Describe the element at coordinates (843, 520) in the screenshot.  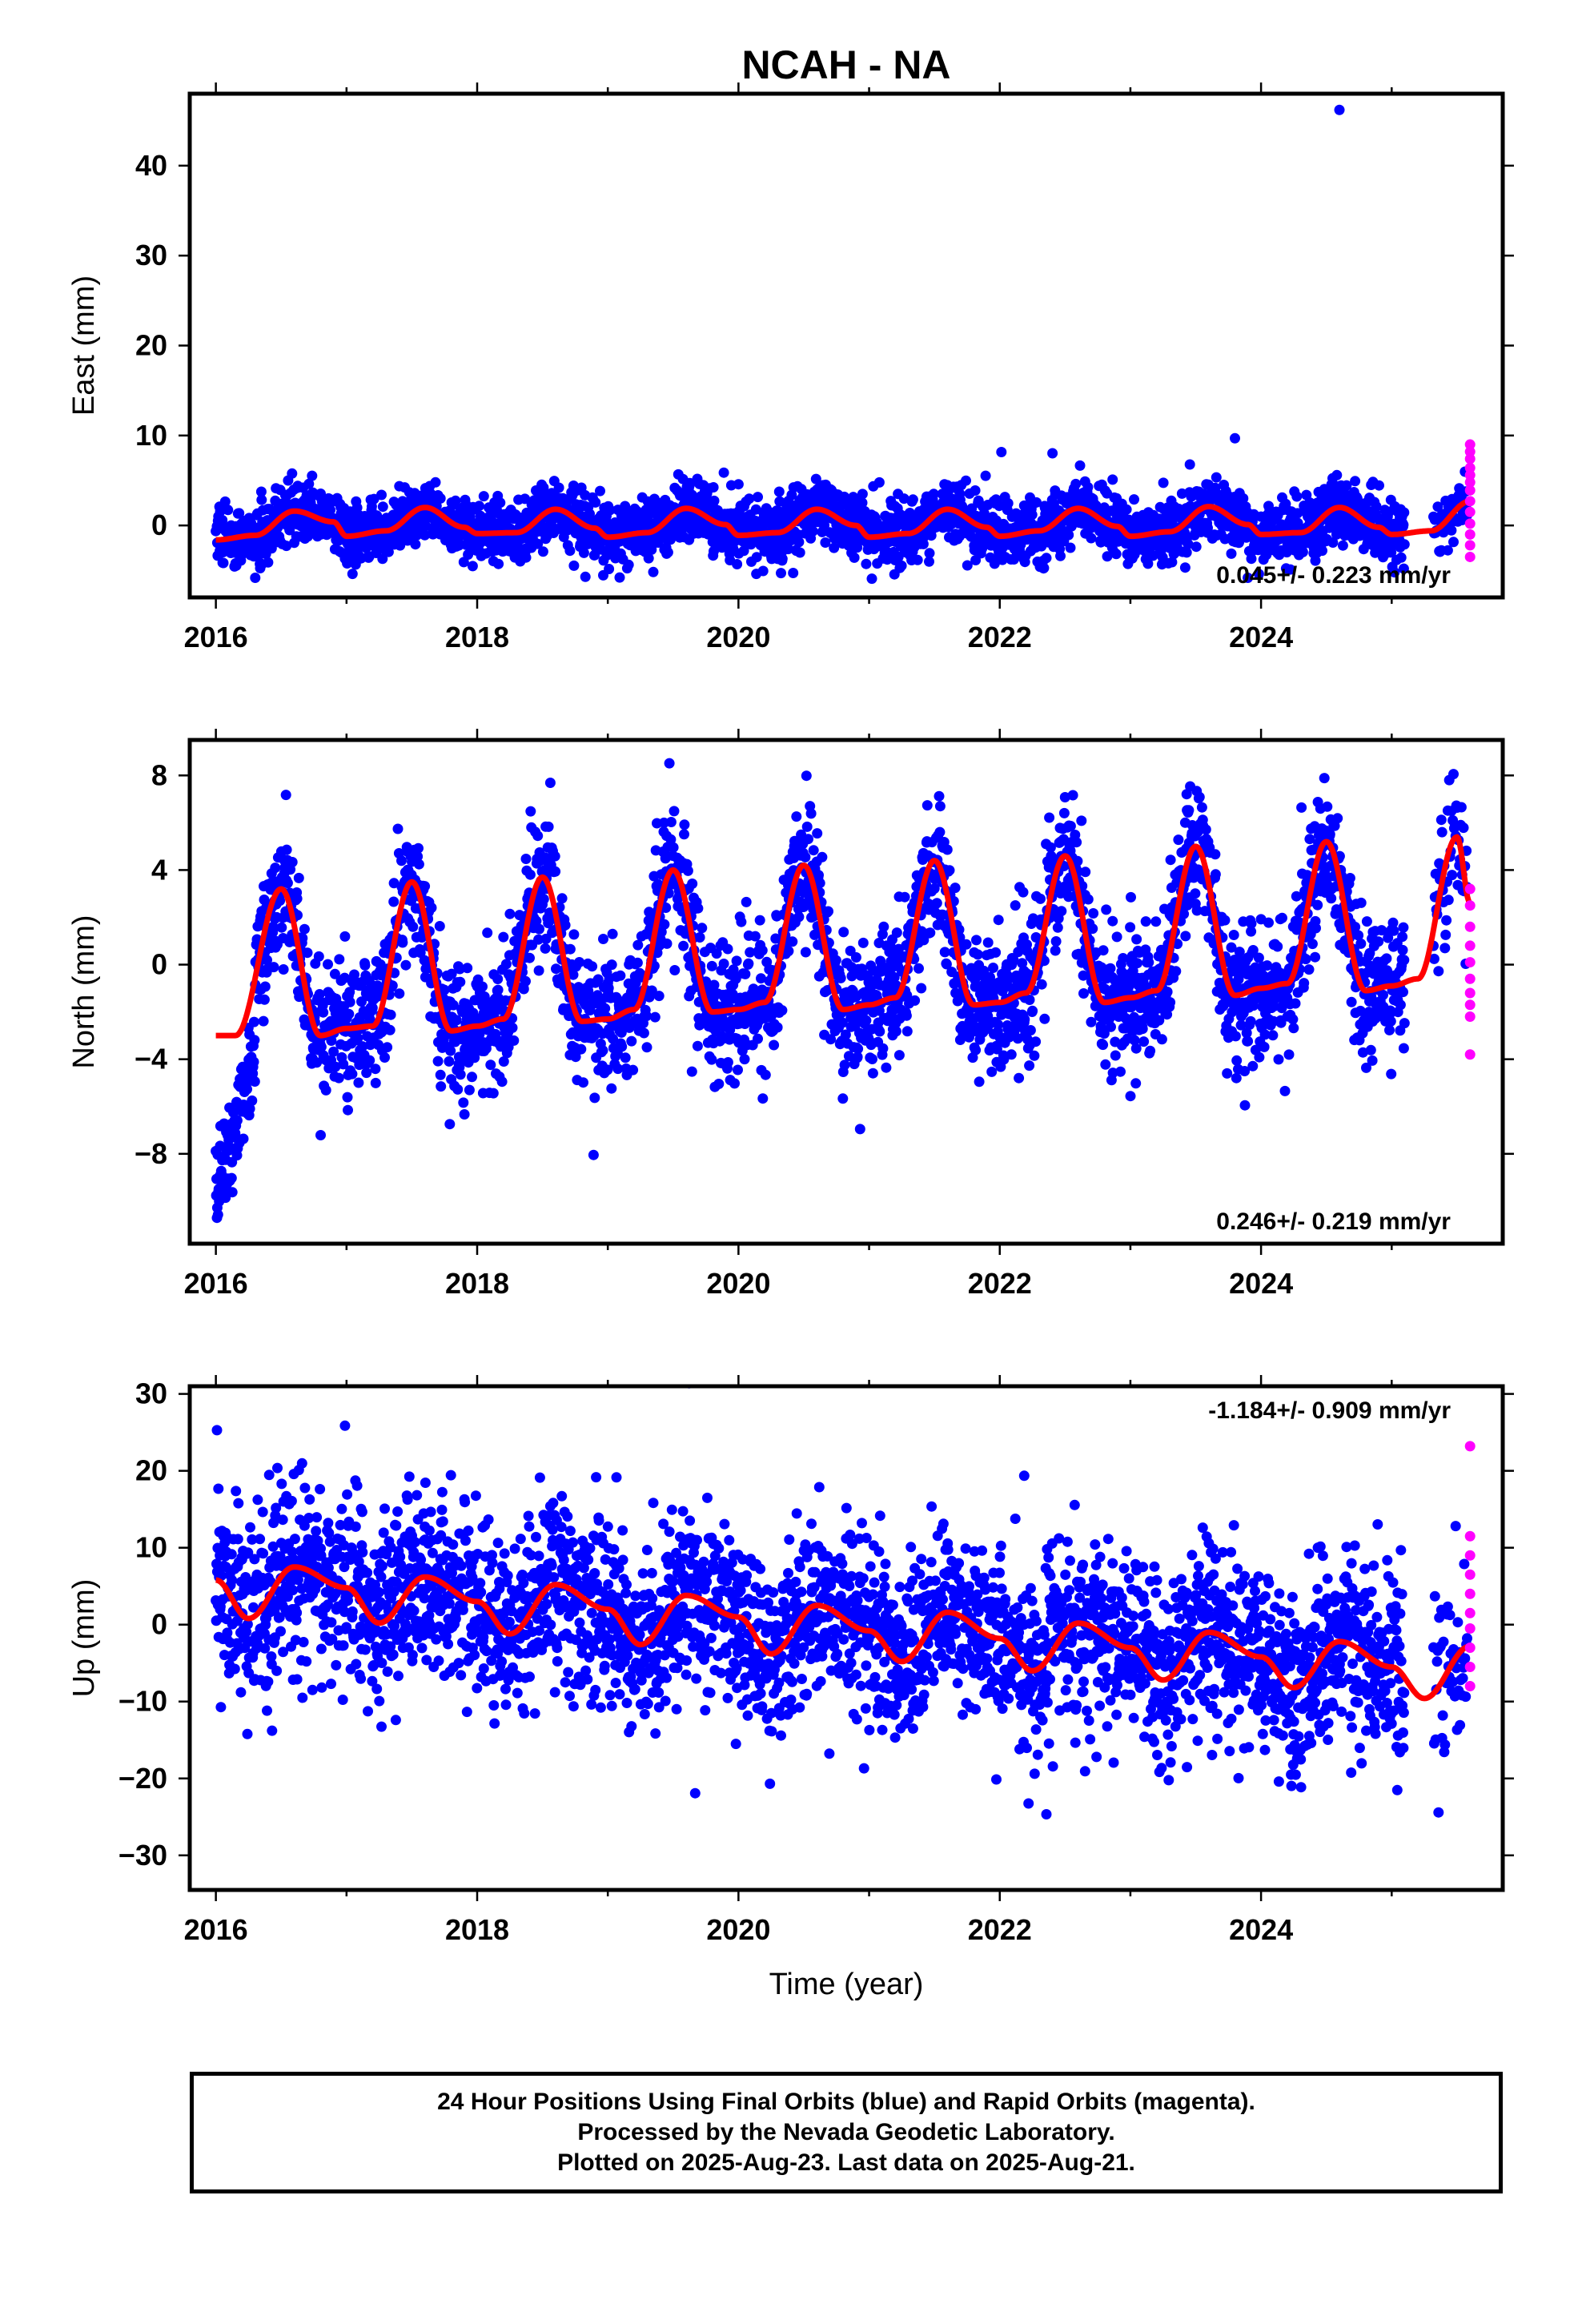
I see `model-fit-line` at that location.